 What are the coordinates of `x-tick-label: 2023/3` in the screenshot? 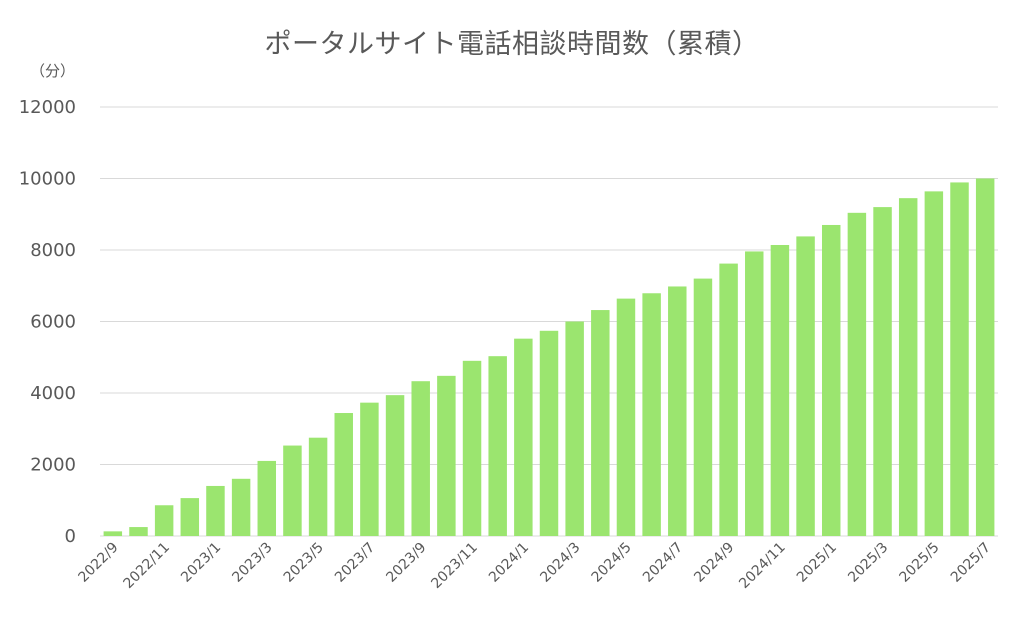 It's located at (252, 563).